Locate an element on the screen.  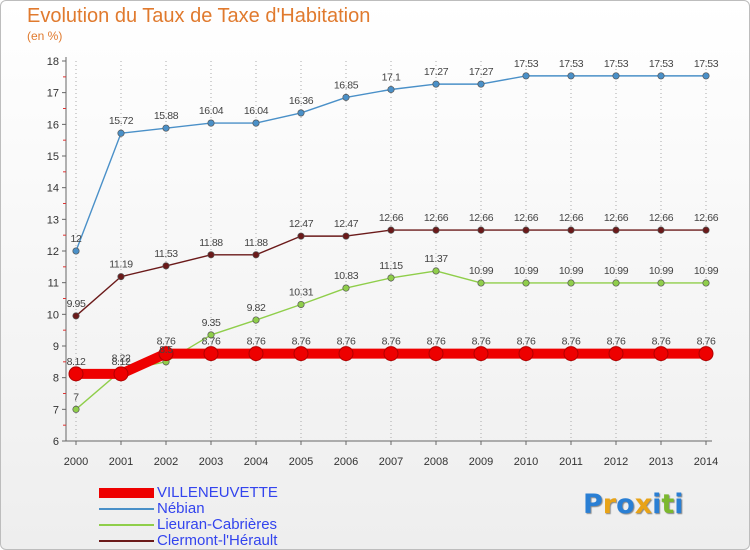
y-tick-label: 7 is located at coordinates (56, 410).